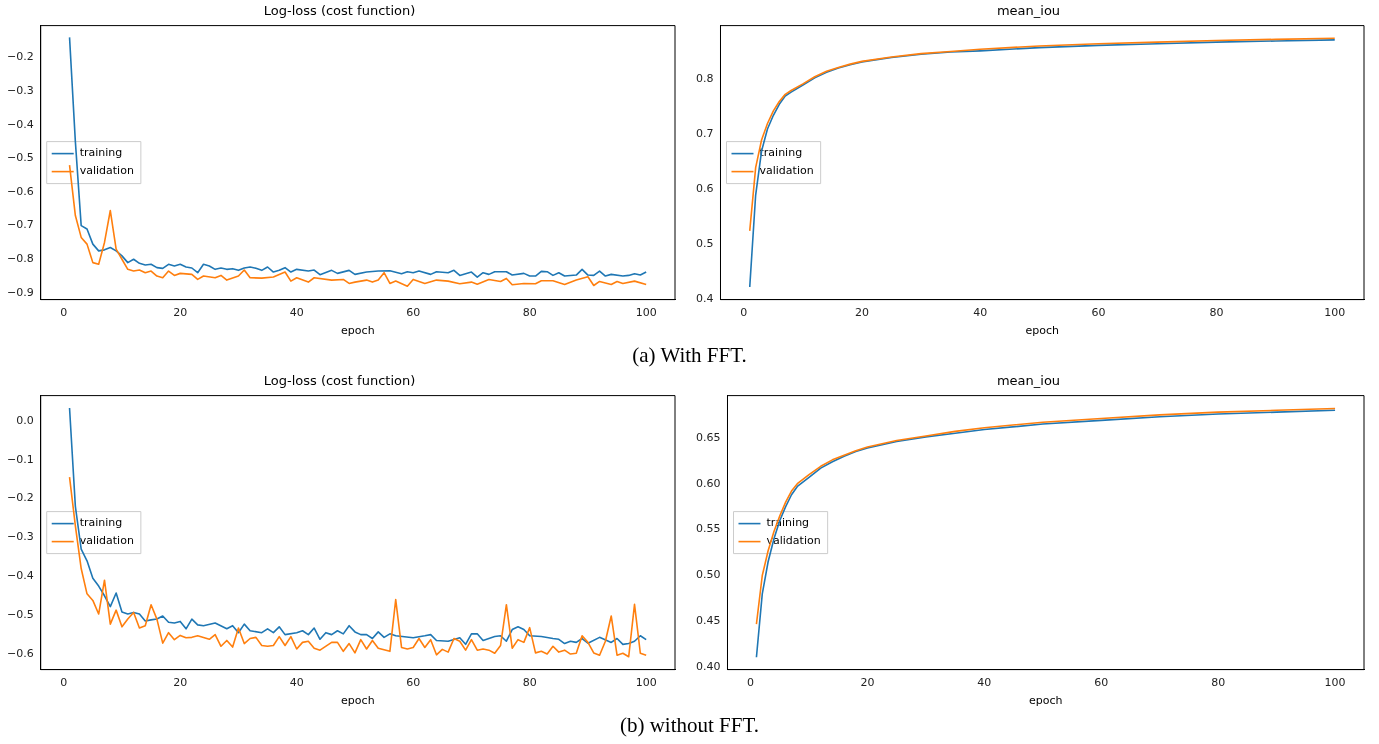 Image resolution: width=1379 pixels, height=744 pixels. I want to click on y-tick-label: −0.8, so click(20, 259).